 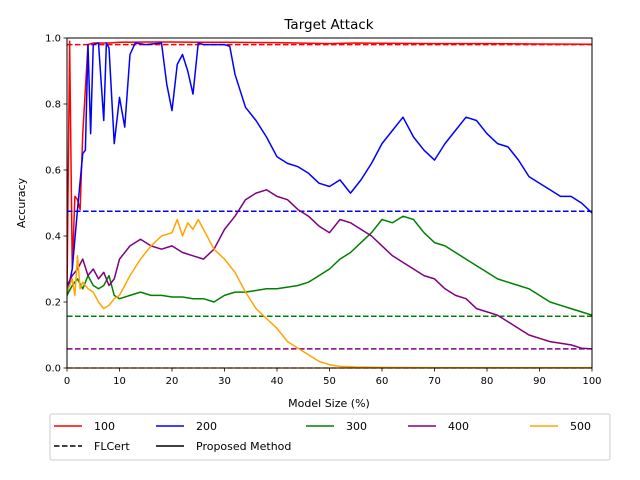 I want to click on legend: 100 FLCert 200 Proposed Method 300 400 500, so click(x=330, y=437).